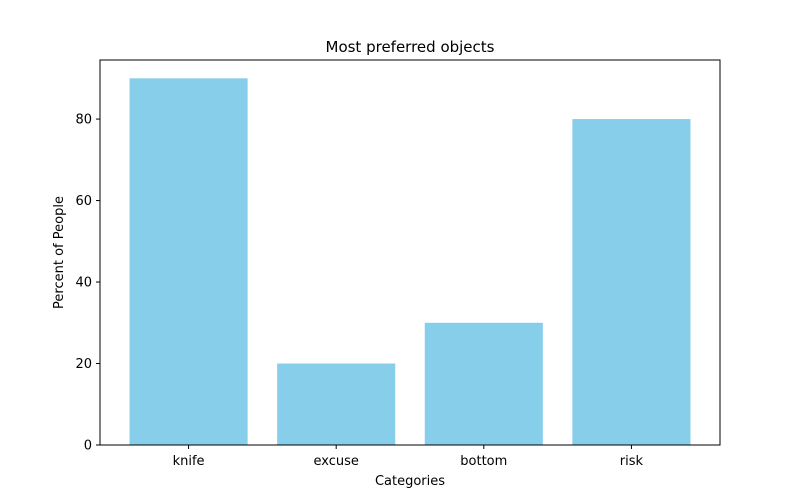  Describe the element at coordinates (336, 404) in the screenshot. I see `bar-excuse` at that location.